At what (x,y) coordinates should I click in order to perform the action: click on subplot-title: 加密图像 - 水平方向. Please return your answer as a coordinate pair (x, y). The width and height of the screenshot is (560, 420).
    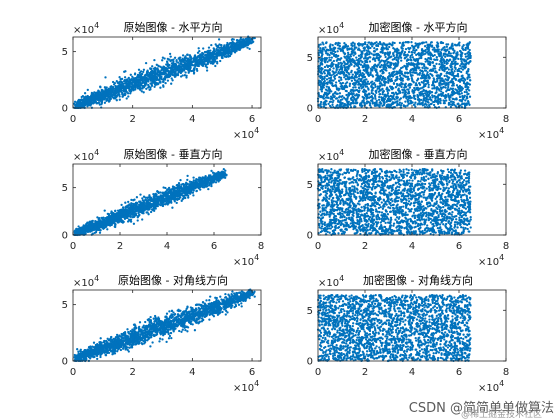
    Looking at the image, I should click on (418, 27).